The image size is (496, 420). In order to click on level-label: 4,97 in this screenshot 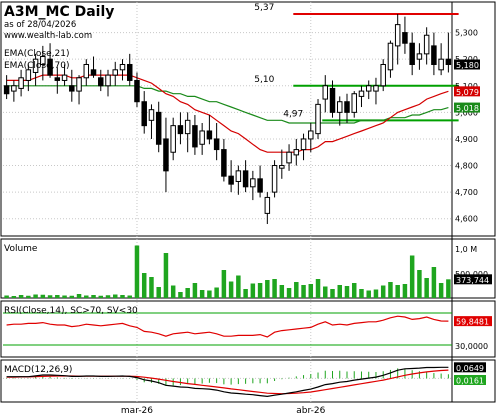, I will do `click(293, 114)`.